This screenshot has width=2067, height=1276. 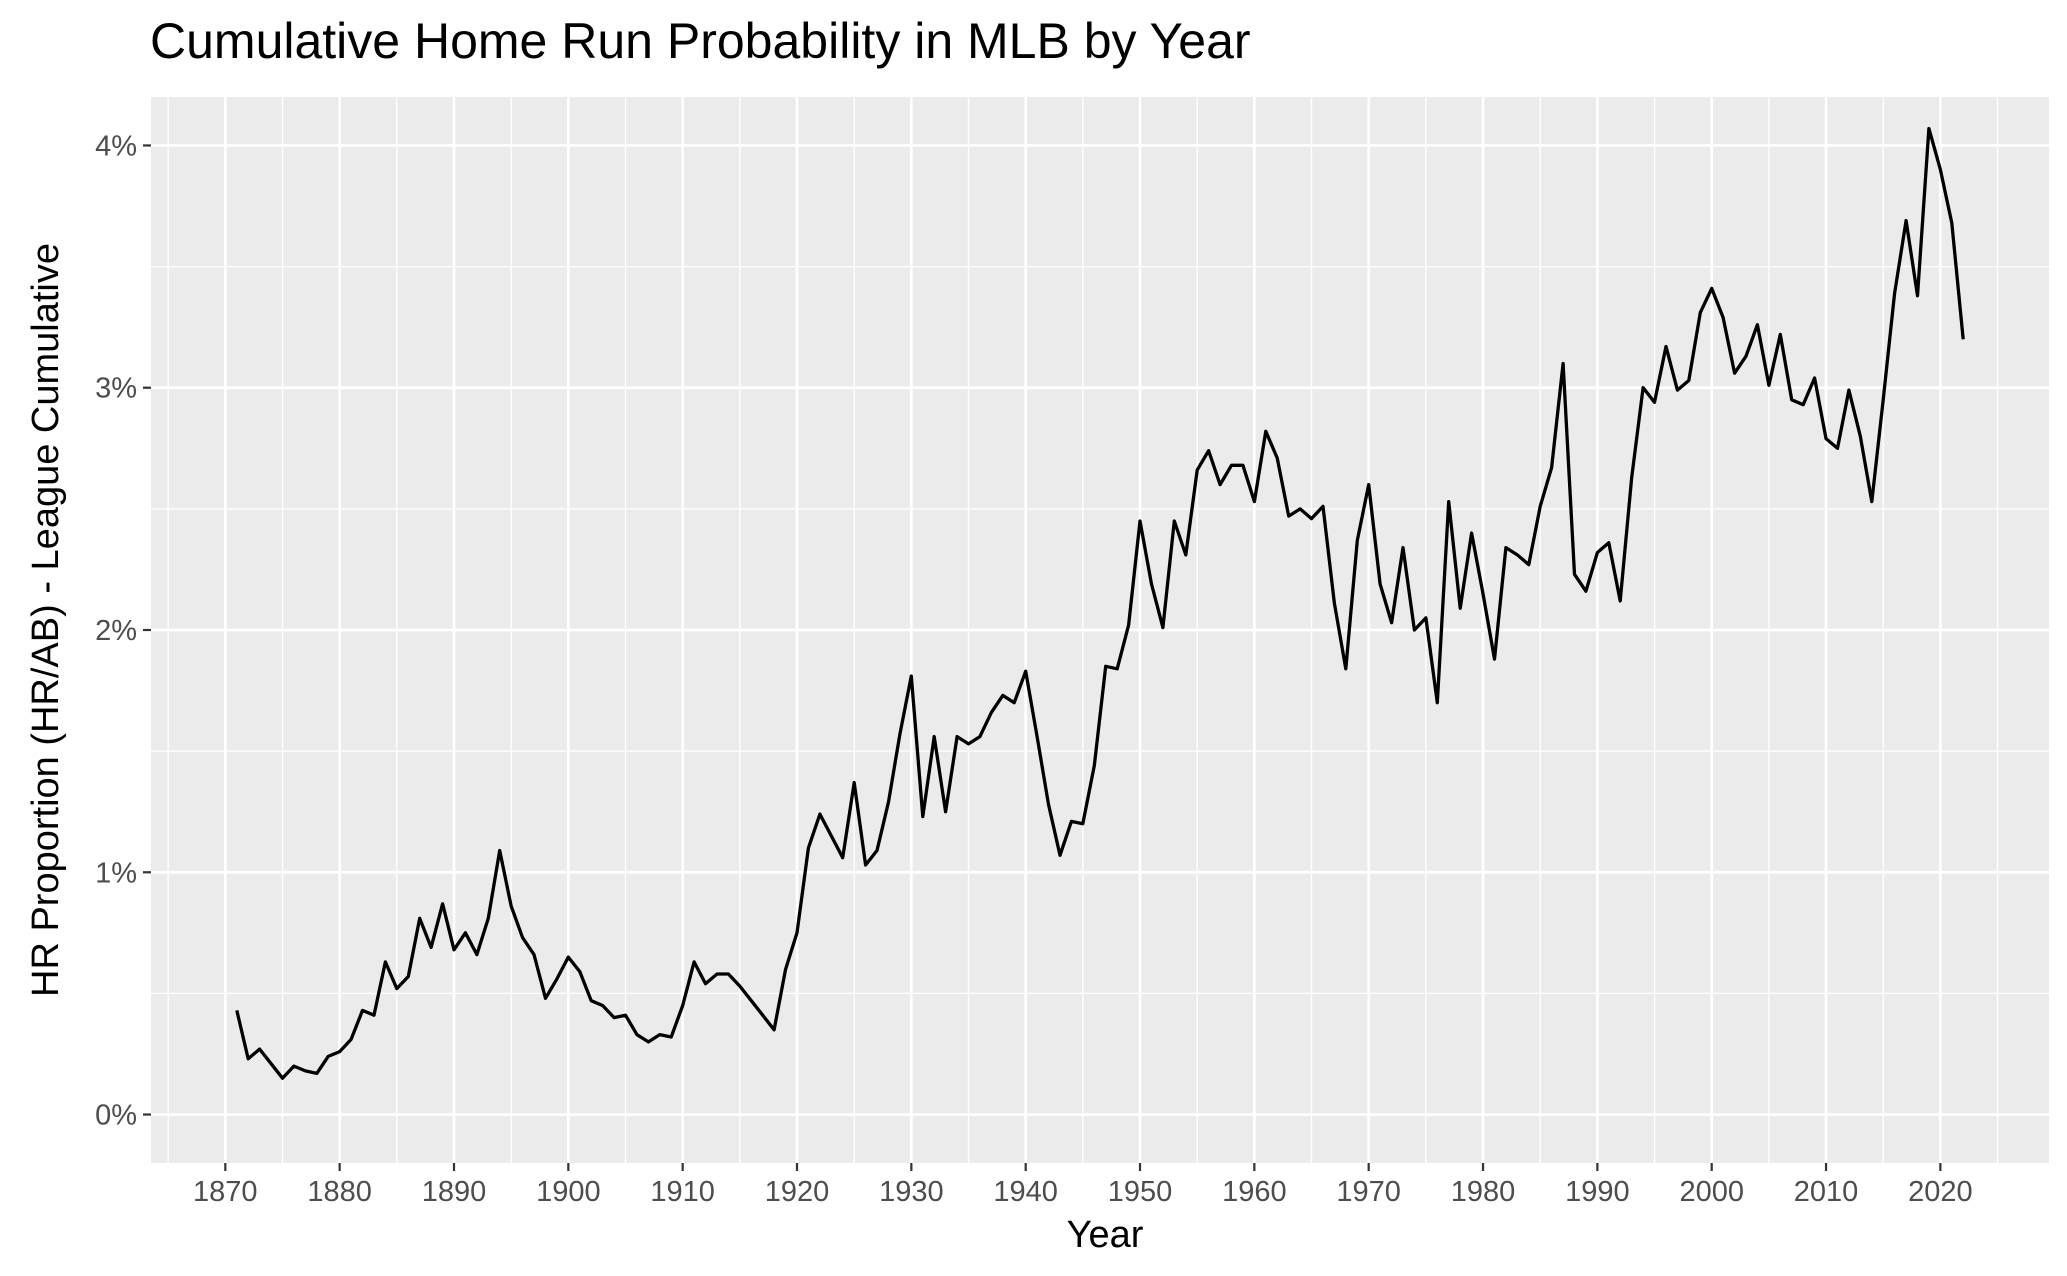 What do you see at coordinates (1711, 1192) in the screenshot?
I see `x-tick-label: 2000` at bounding box center [1711, 1192].